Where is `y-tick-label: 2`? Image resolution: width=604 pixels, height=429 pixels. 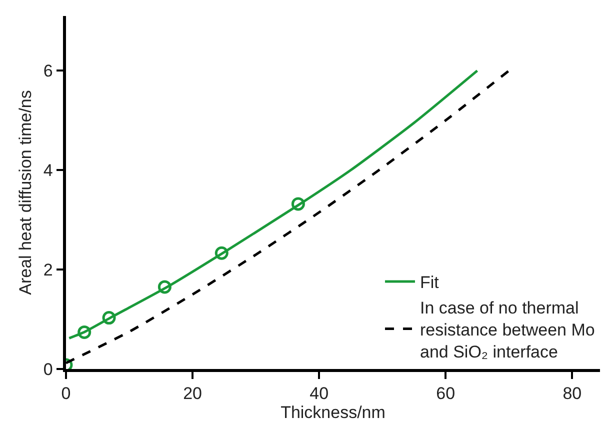 y-tick-label: 2 is located at coordinates (48, 270).